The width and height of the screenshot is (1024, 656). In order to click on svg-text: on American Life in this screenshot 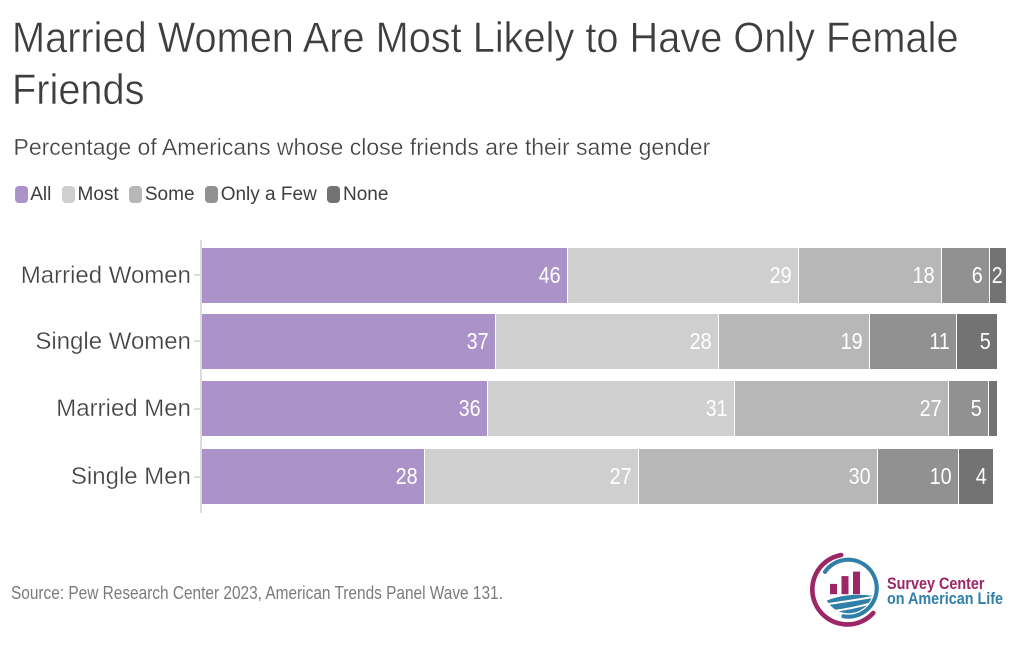, I will do `click(945, 598)`.